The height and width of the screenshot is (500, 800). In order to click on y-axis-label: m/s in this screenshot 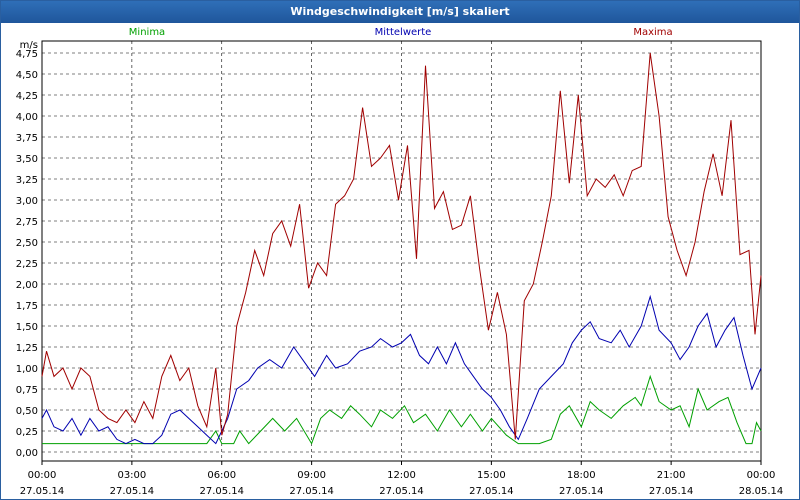, I will do `click(29, 45)`.